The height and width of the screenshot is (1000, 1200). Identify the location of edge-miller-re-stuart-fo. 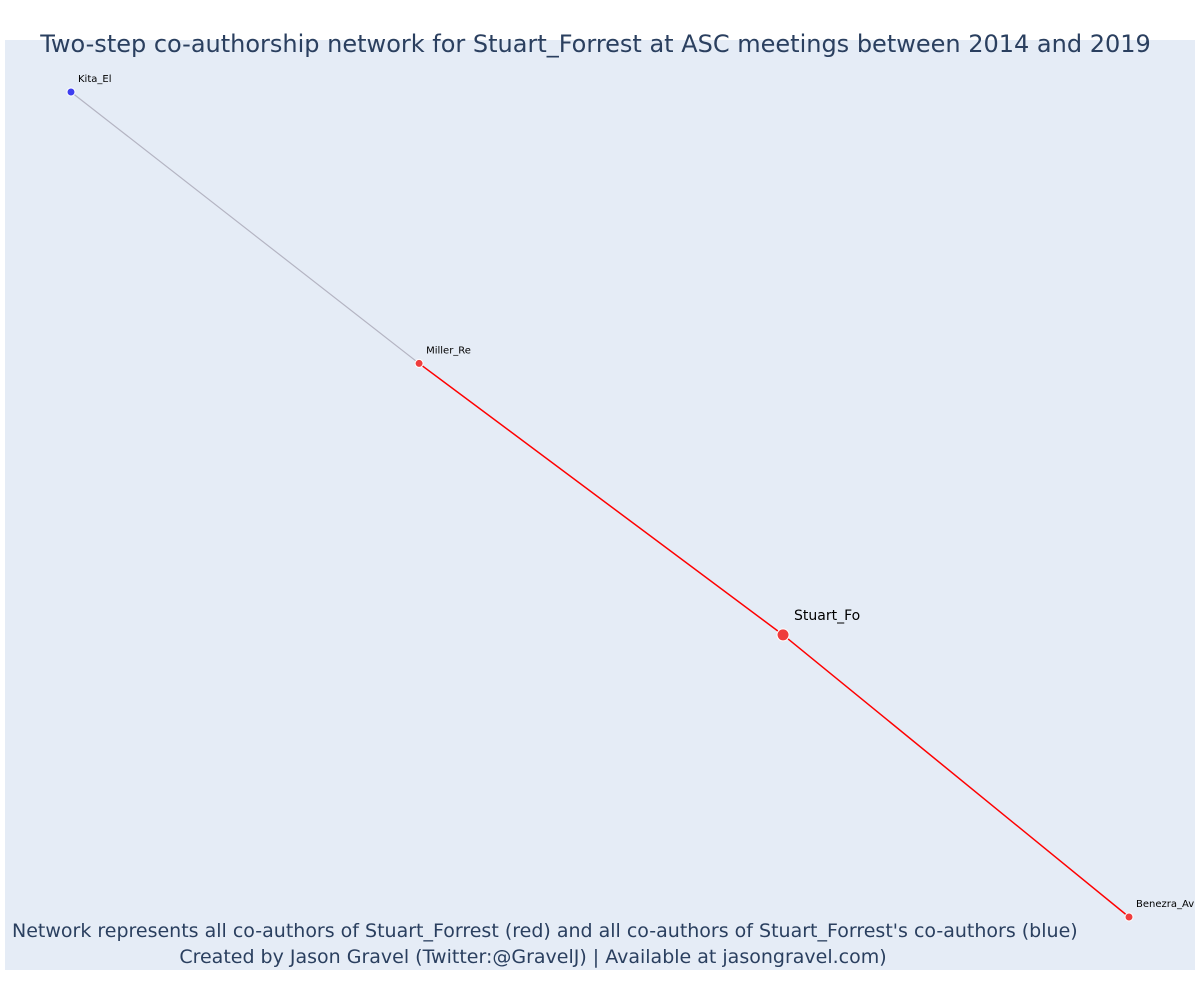
(601, 499).